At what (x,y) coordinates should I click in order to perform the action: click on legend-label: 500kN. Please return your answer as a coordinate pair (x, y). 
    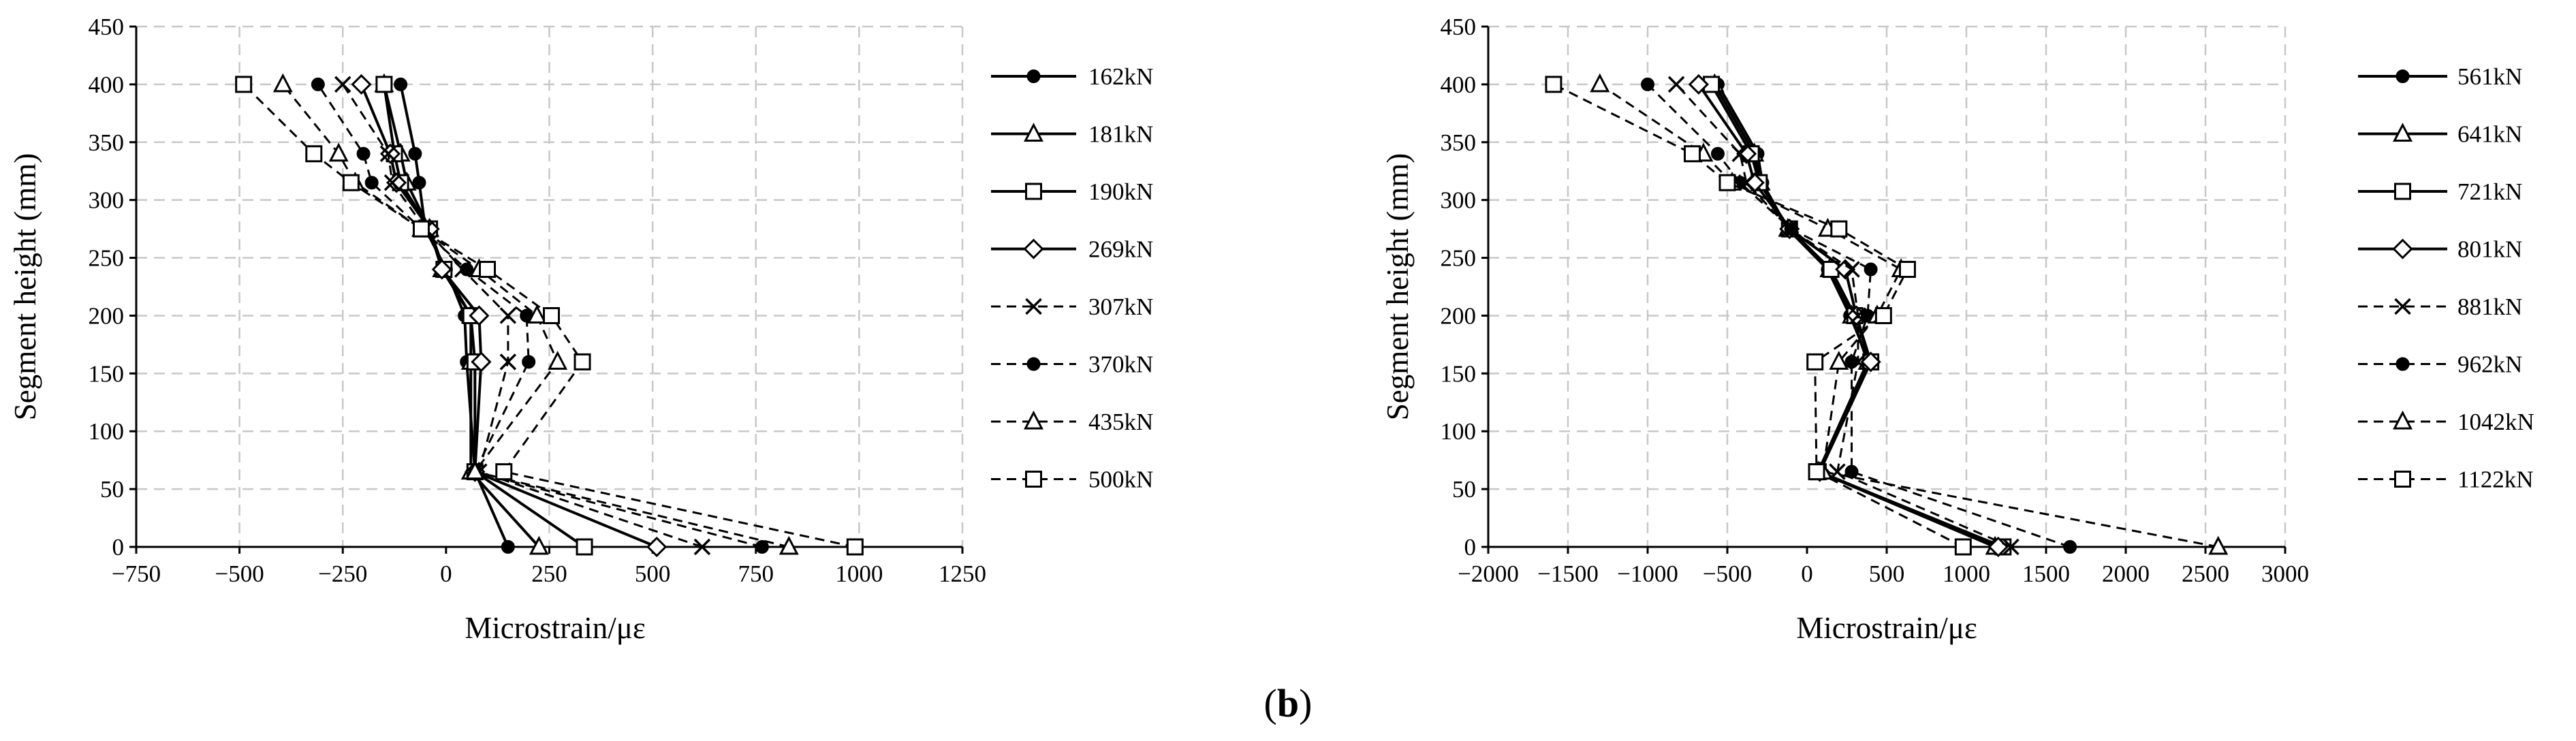
    Looking at the image, I should click on (1120, 480).